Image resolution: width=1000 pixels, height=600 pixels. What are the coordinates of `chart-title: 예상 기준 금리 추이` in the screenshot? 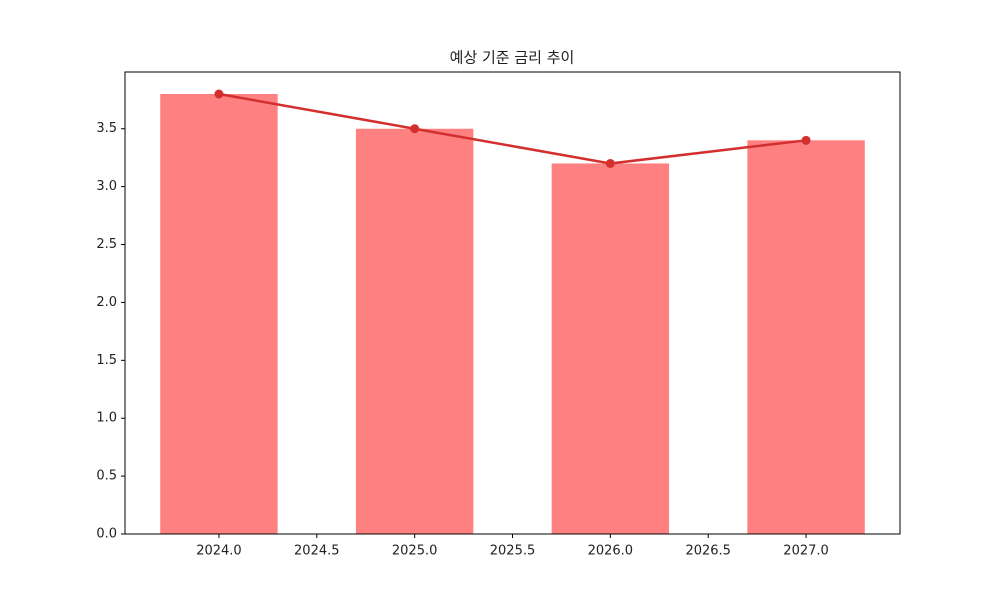 It's located at (512, 58).